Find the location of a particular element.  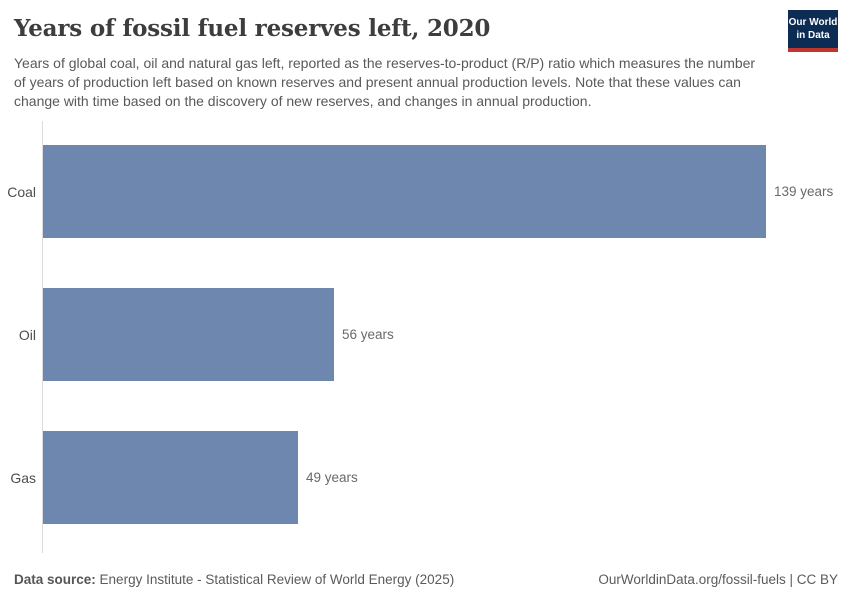

category-label: Gas is located at coordinates (23, 477).